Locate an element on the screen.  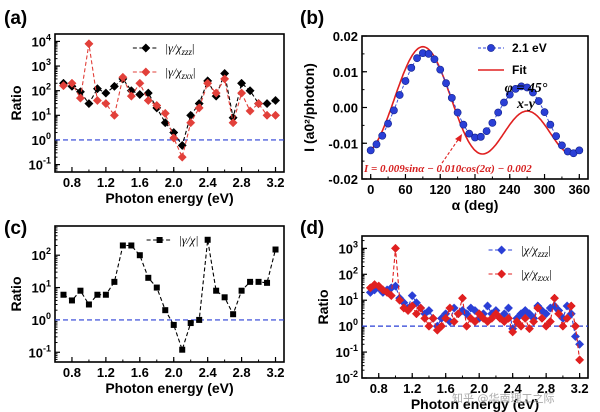
legend-label: 2.1 eV is located at coordinates (529, 48).